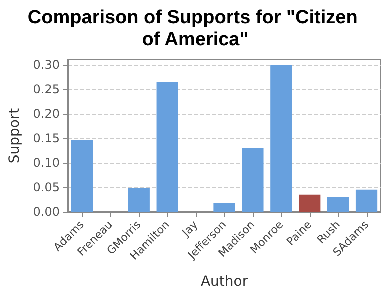 This screenshot has width=391, height=295. I want to click on y-tick-label: 0.10, so click(46, 163).